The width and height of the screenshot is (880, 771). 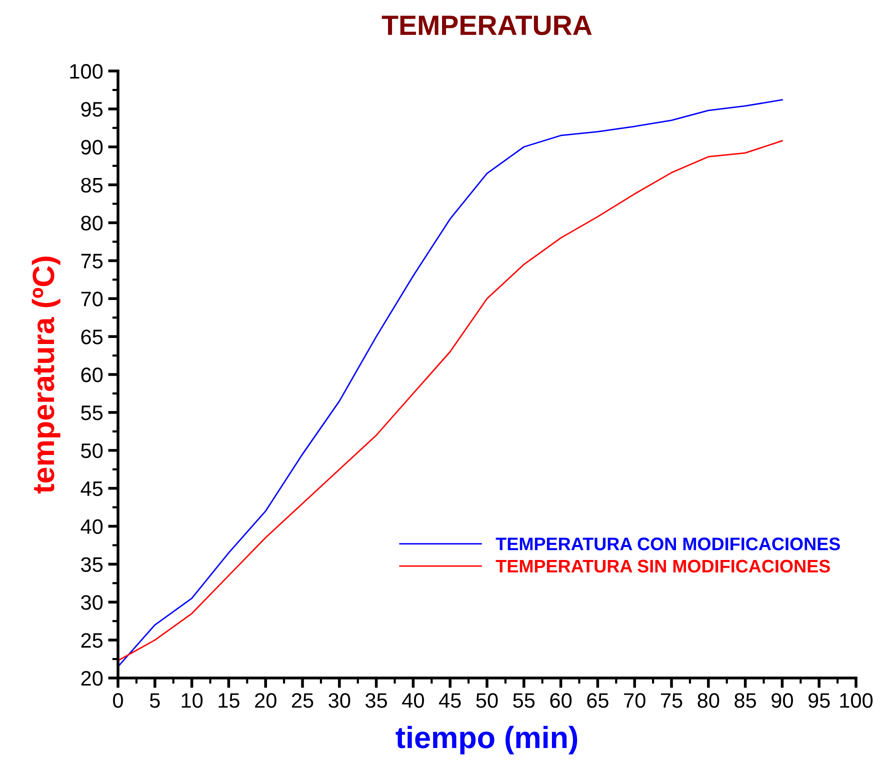 What do you see at coordinates (819, 700) in the screenshot?
I see `x-tick-label: 95` at bounding box center [819, 700].